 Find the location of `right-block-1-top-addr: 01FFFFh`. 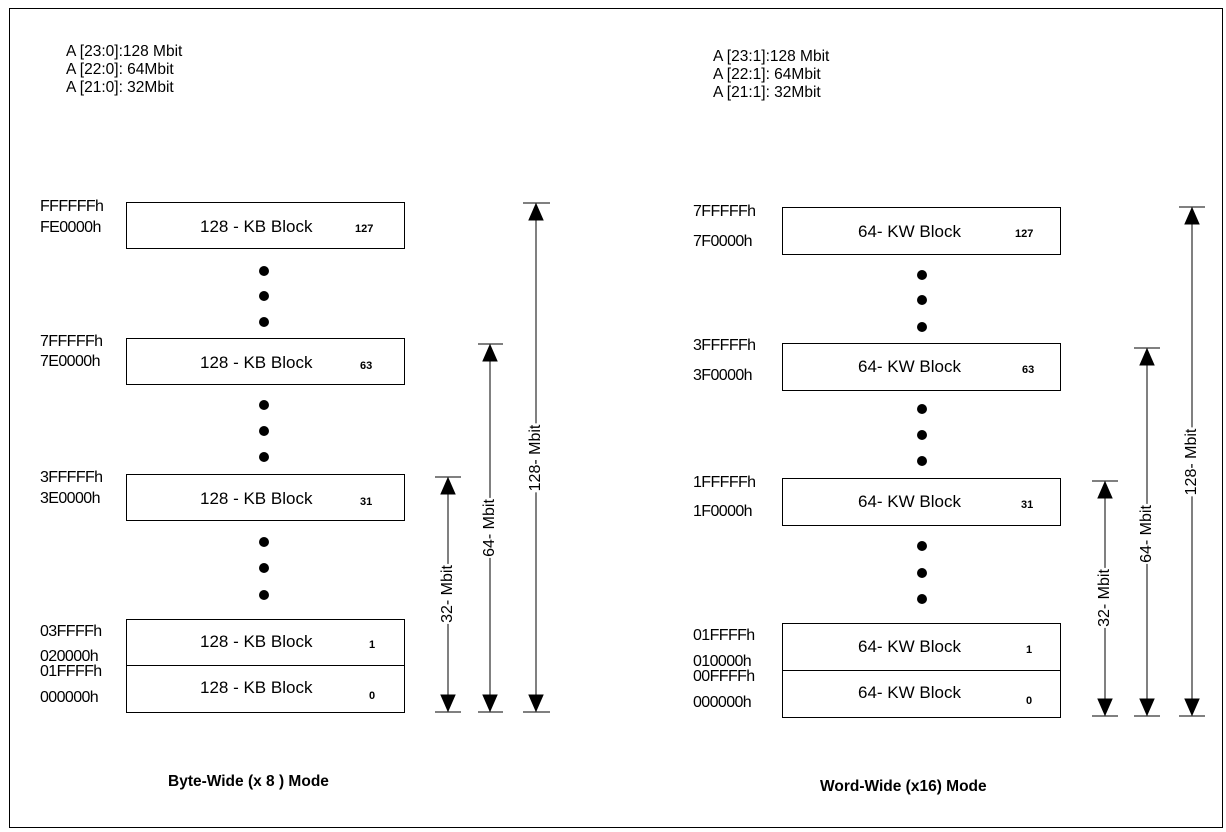

right-block-1-top-addr: 01FFFFh is located at coordinates (724, 635).